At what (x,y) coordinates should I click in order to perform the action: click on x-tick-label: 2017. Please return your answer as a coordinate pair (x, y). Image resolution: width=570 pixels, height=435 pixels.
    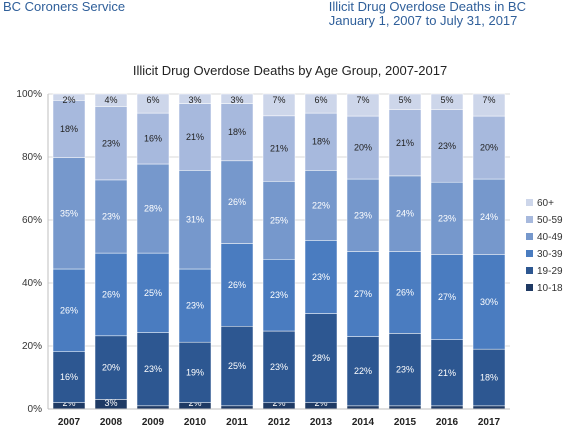
    Looking at the image, I should click on (489, 422).